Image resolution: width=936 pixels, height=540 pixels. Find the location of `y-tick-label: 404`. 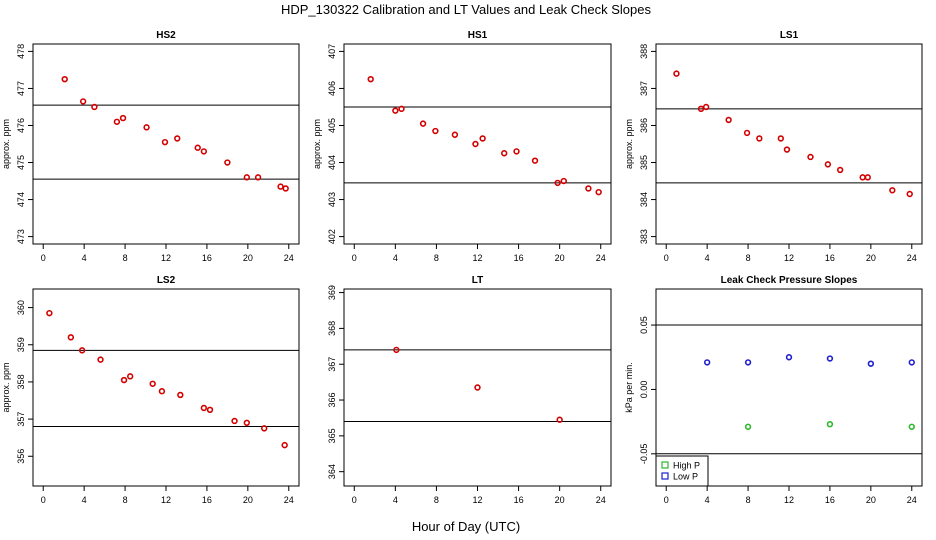

y-tick-label: 404 is located at coordinates (332, 162).